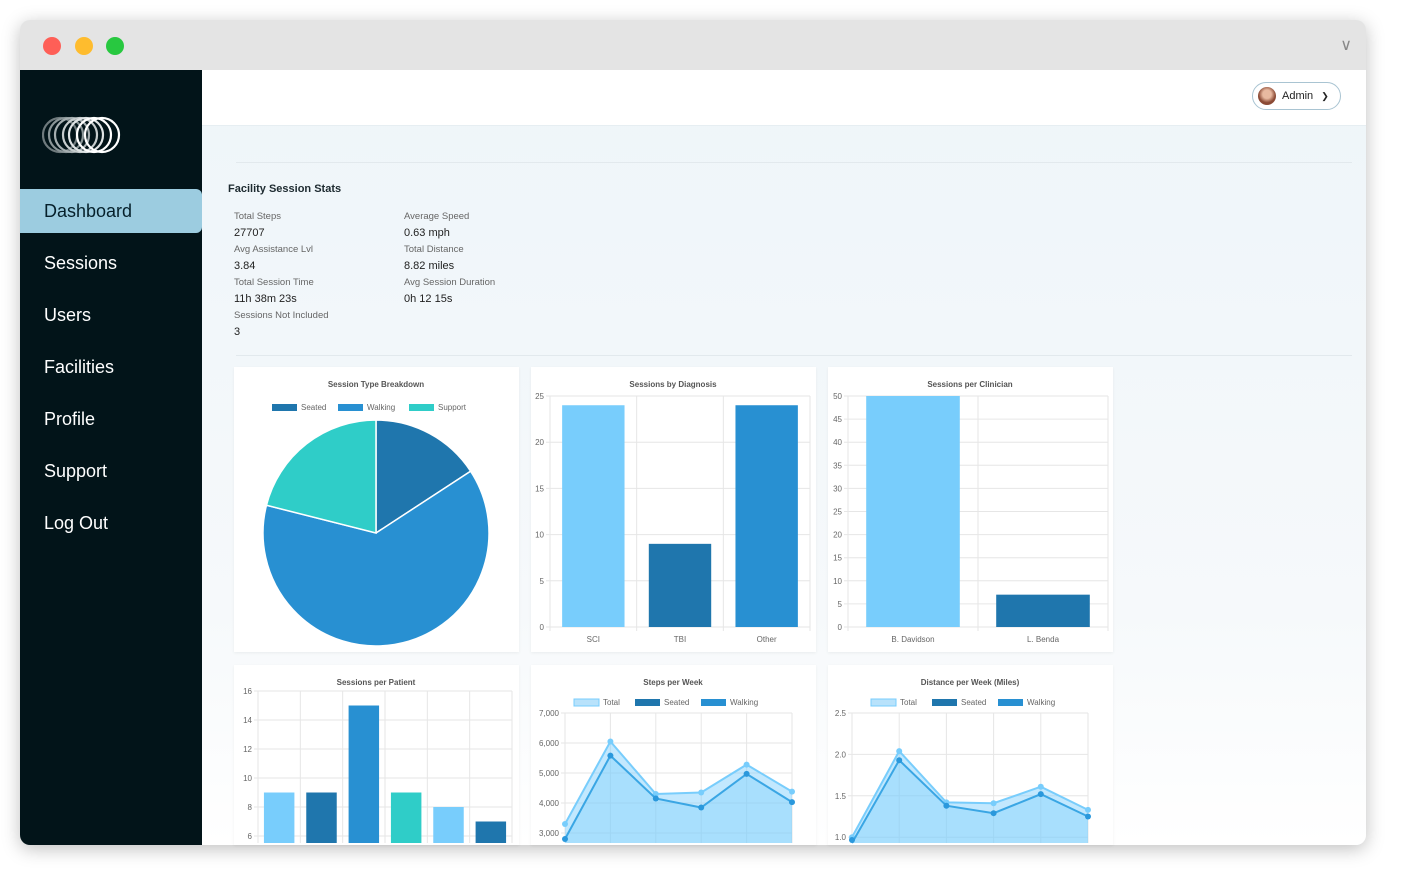 The height and width of the screenshot is (881, 1402). I want to click on sidebar-item-dashboard: Dashboard, so click(111, 211).